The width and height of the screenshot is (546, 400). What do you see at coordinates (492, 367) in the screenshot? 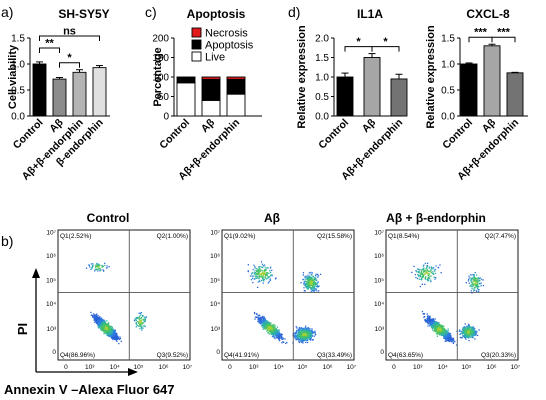
I see `x-tick-label: 10⁶` at bounding box center [492, 367].